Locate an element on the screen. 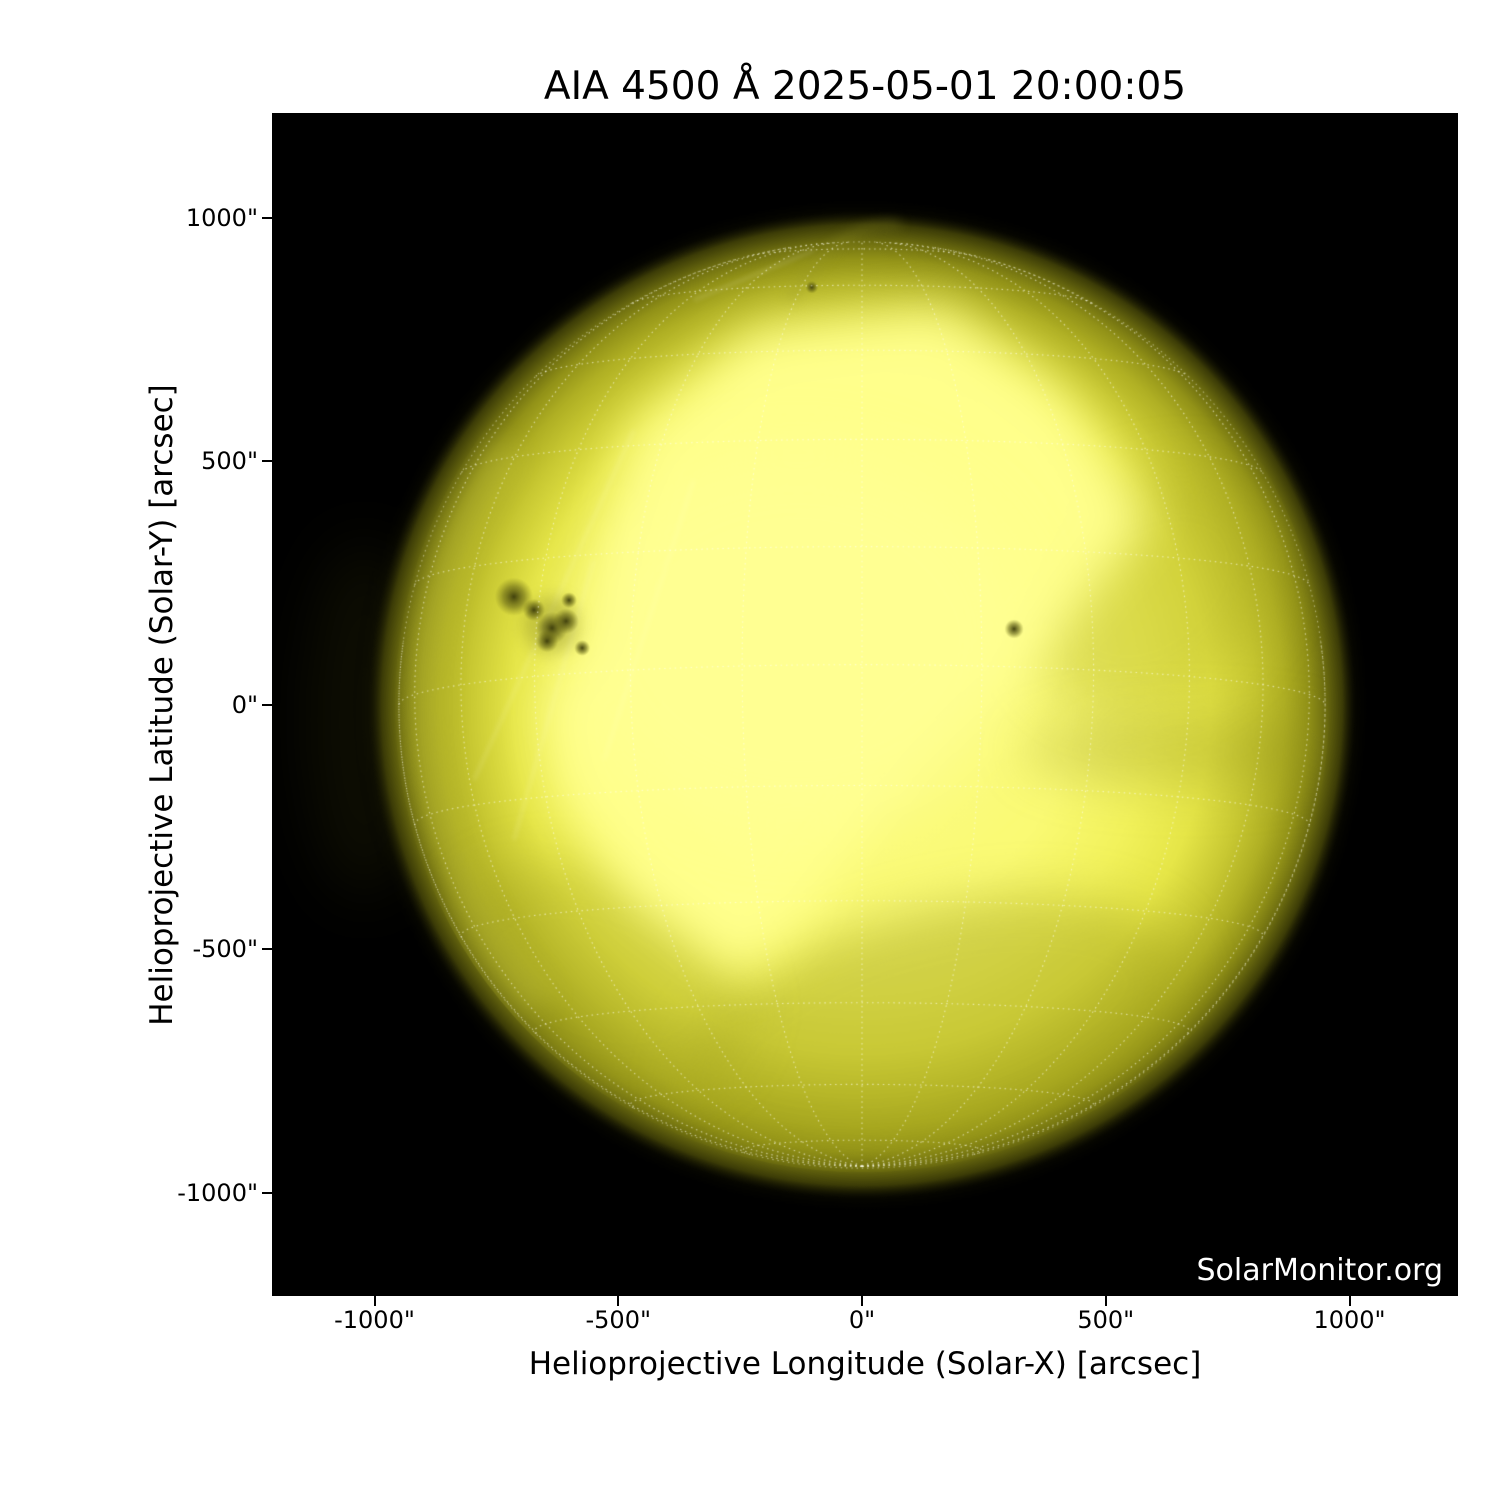 The image size is (1500, 1500). x-tick-label: 500" is located at coordinates (1106, 1320).